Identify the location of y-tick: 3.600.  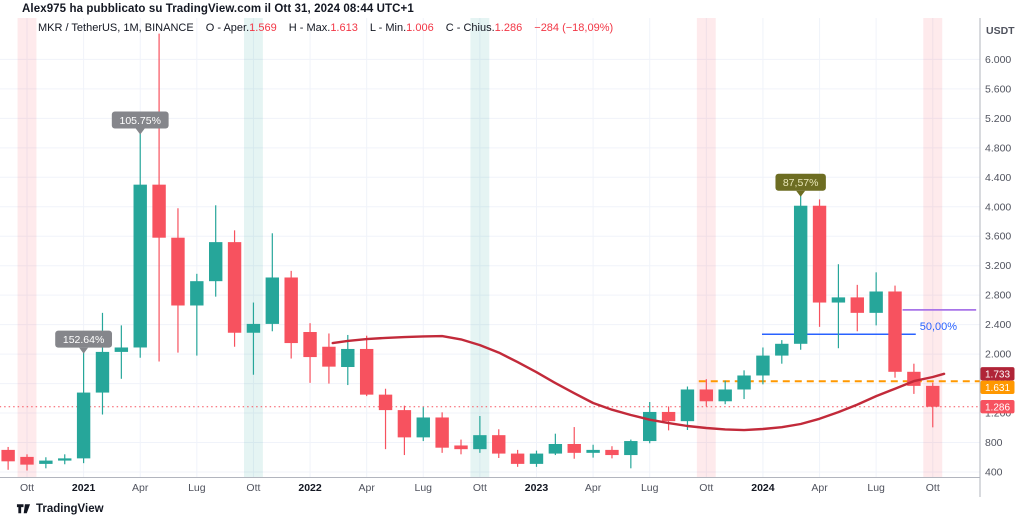
(998, 237).